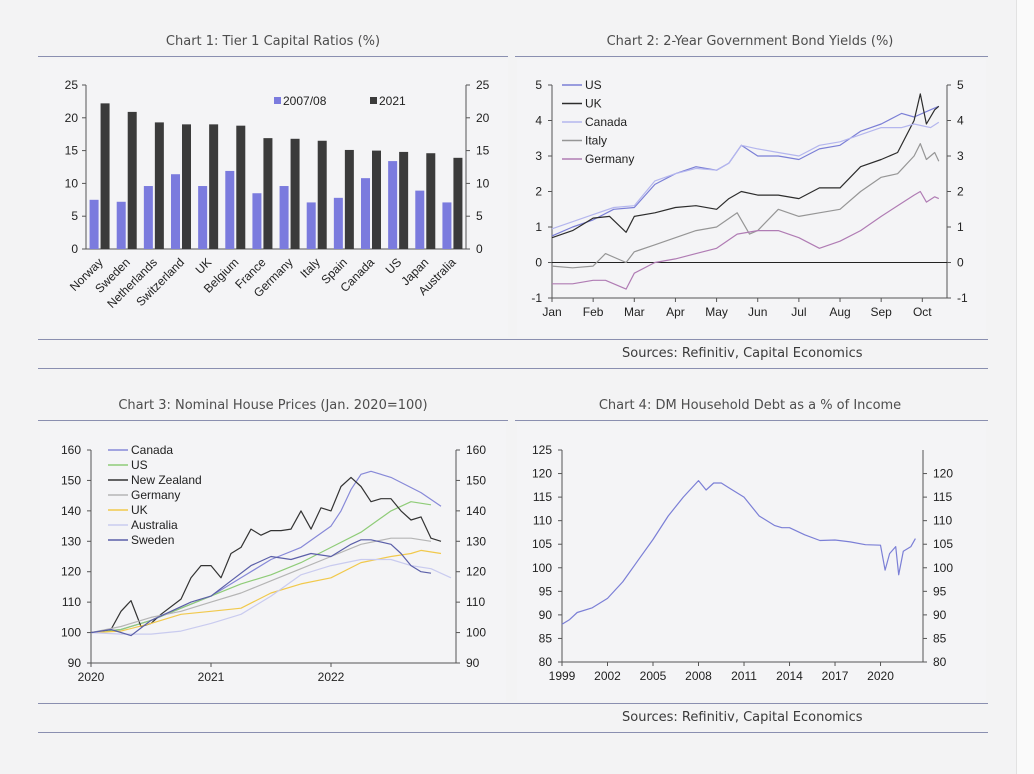 This screenshot has height=774, width=1034. Describe the element at coordinates (75, 663) in the screenshot. I see `y-tick-label: 90` at that location.